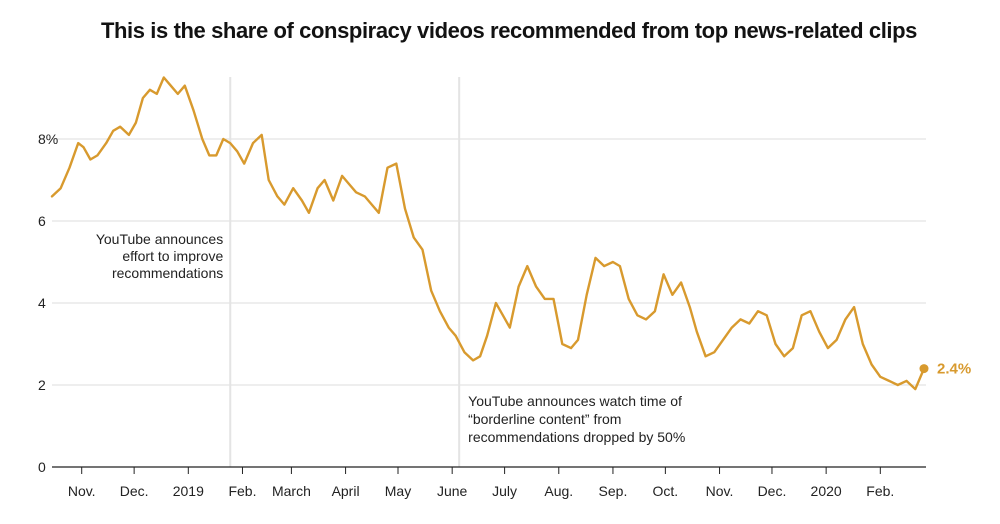  Describe the element at coordinates (826, 491) in the screenshot. I see `x-tick-label: 2020` at that location.